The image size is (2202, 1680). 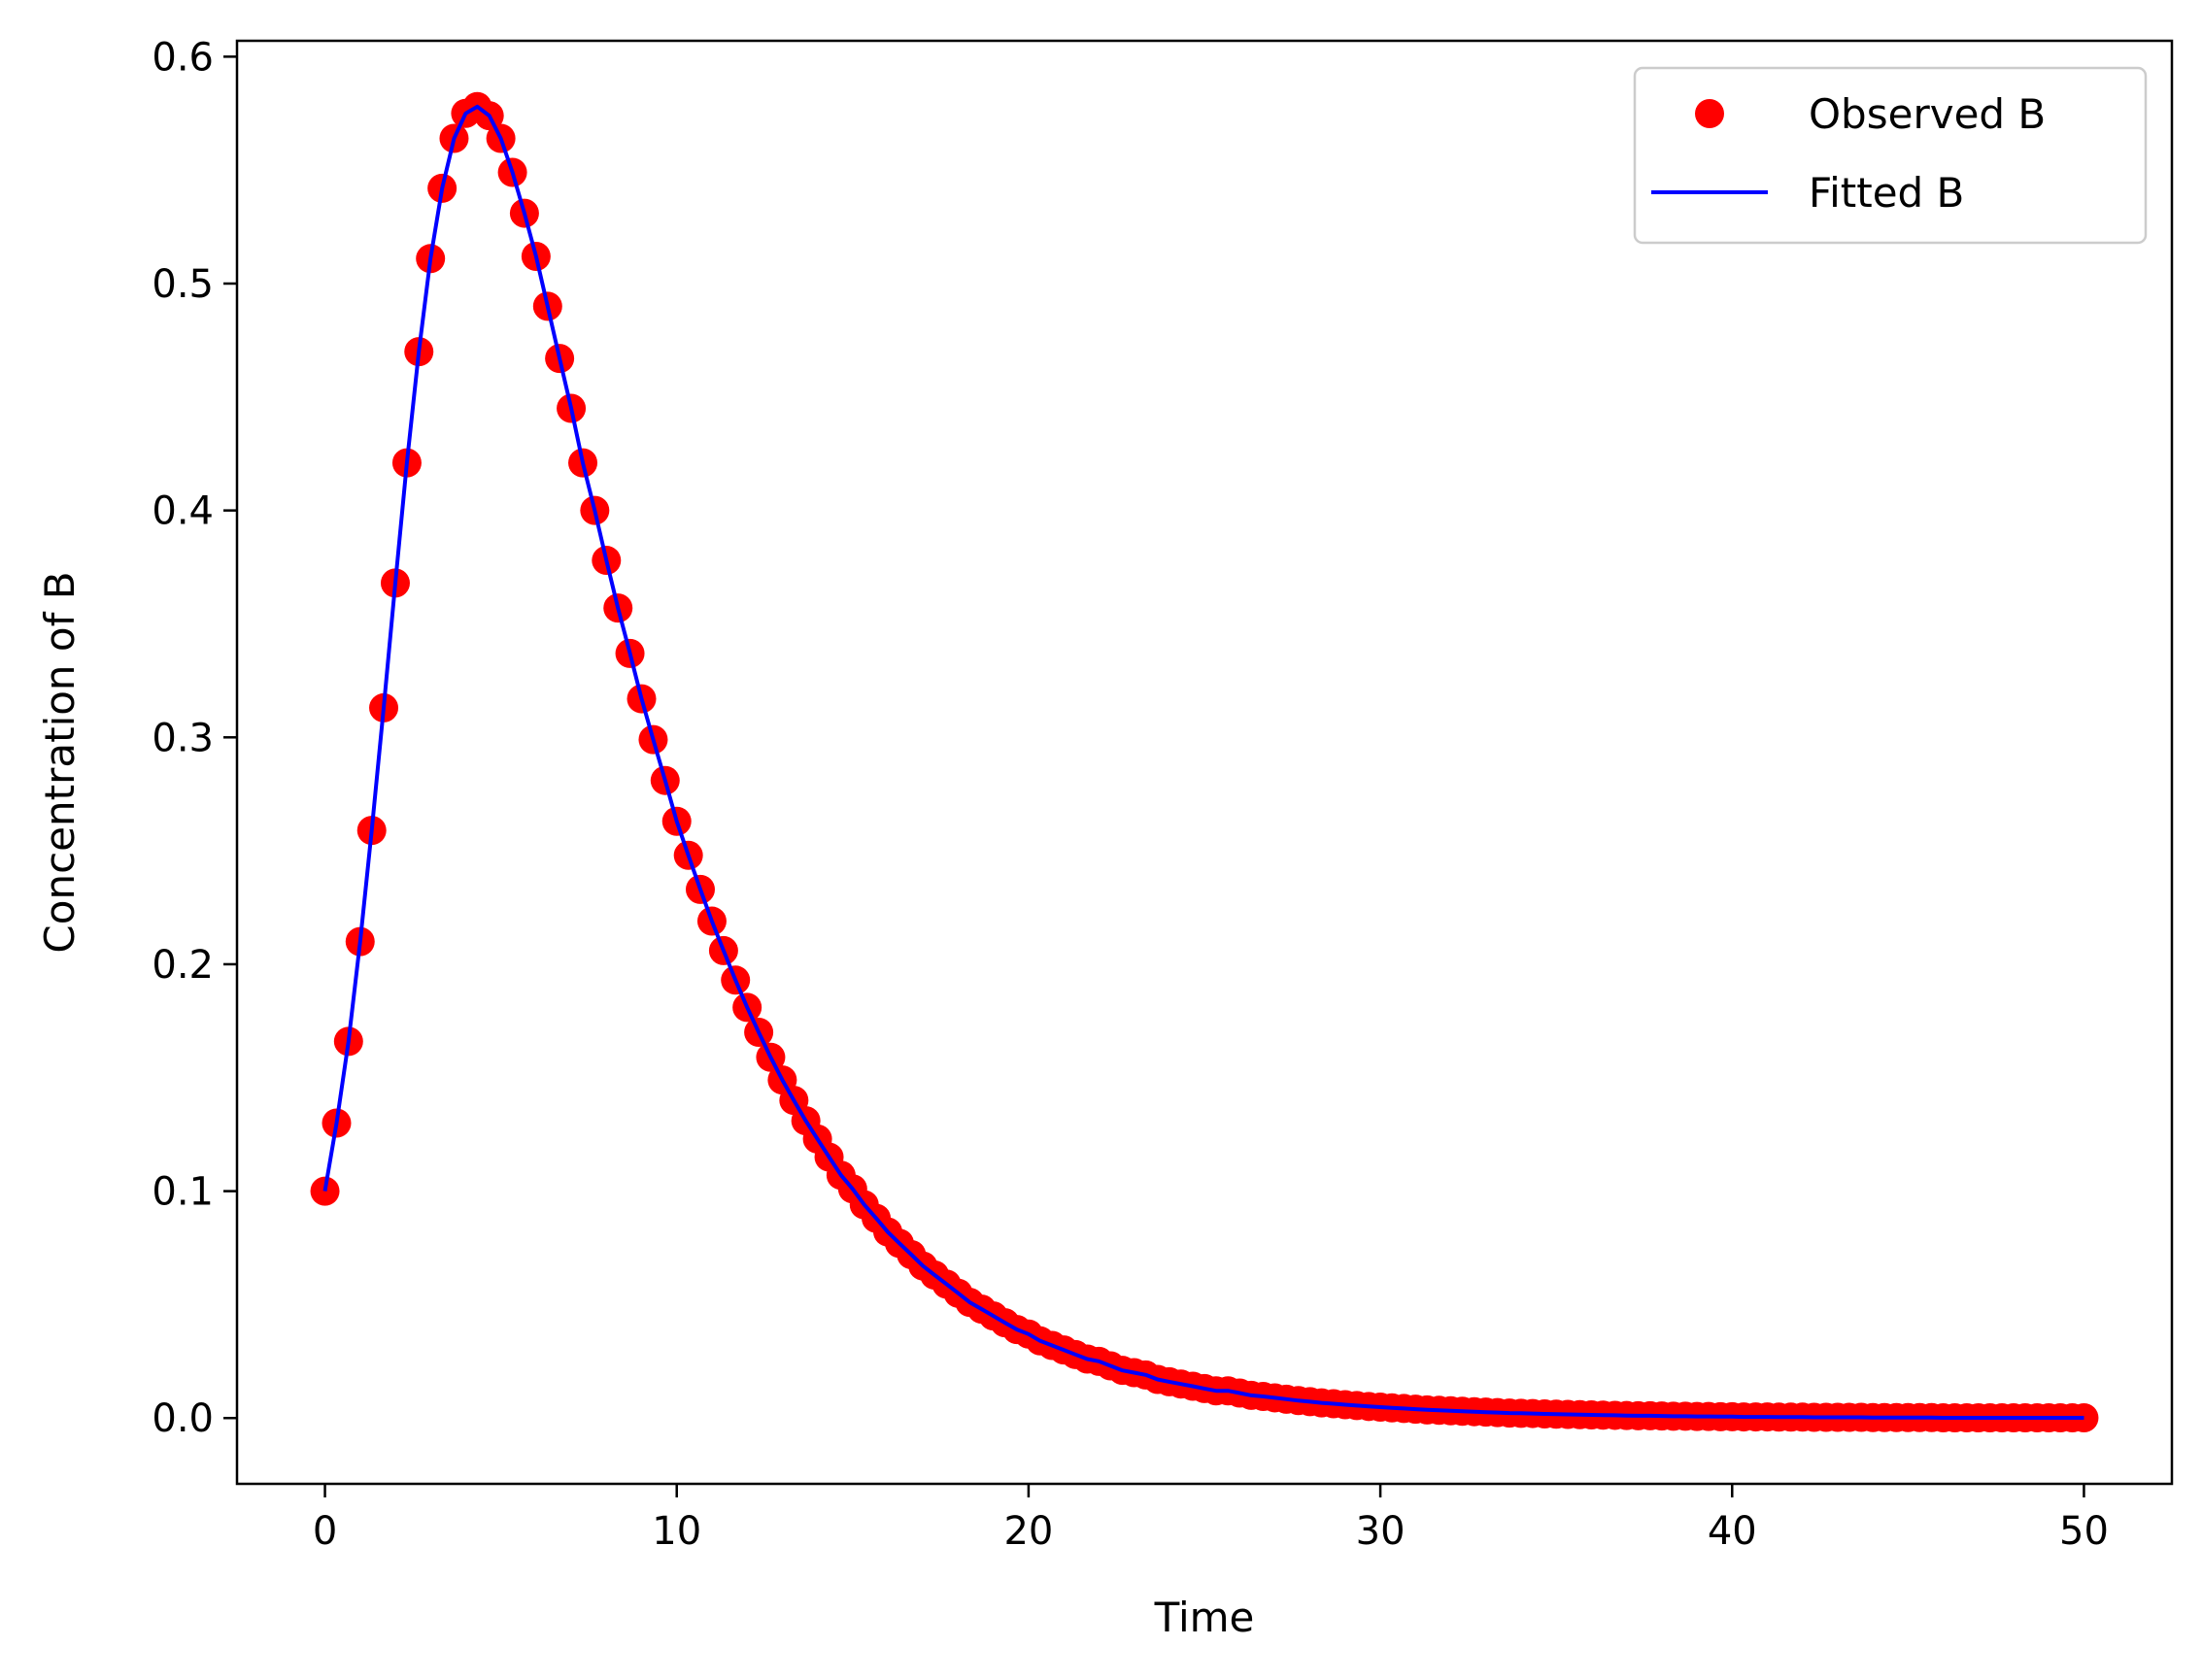 I want to click on y-tick-label: 0.0, so click(x=183, y=1418).